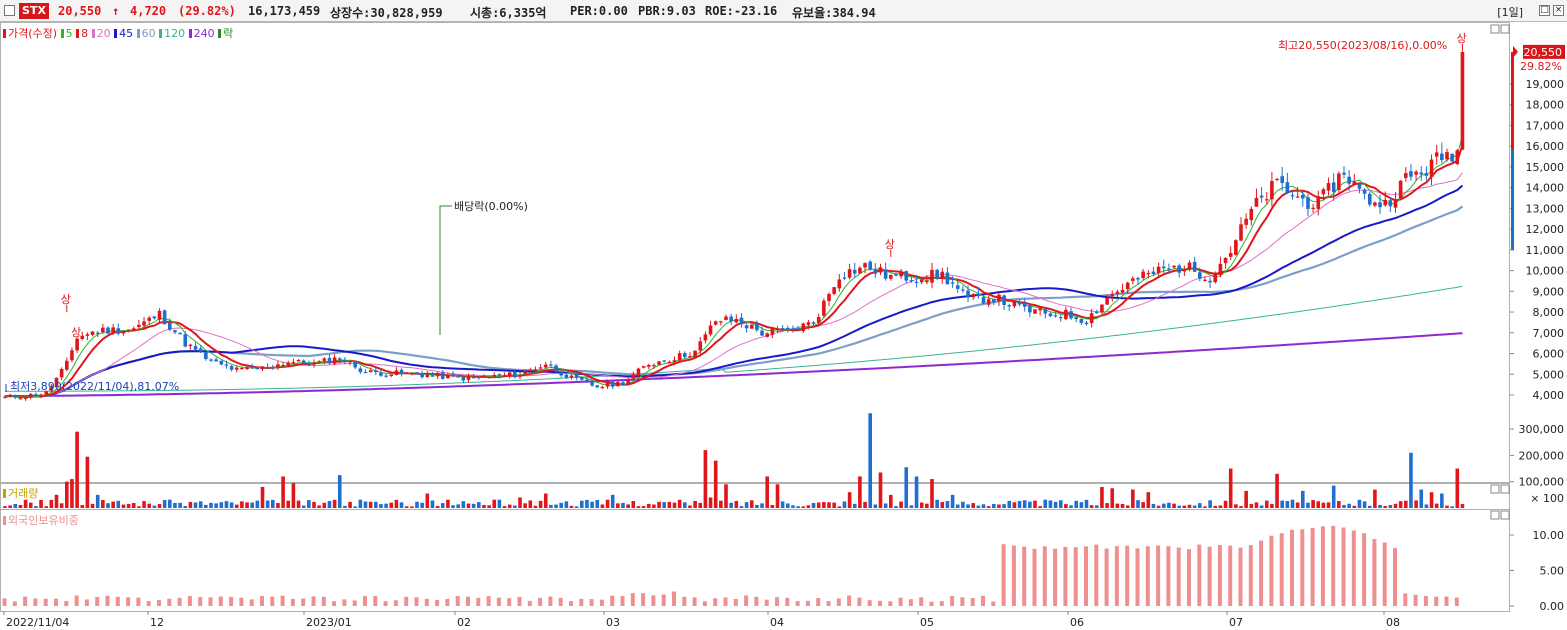 Image resolution: width=1567 pixels, height=630 pixels. Describe the element at coordinates (730, 565) in the screenshot. I see `foreign-holding-plot` at that location.